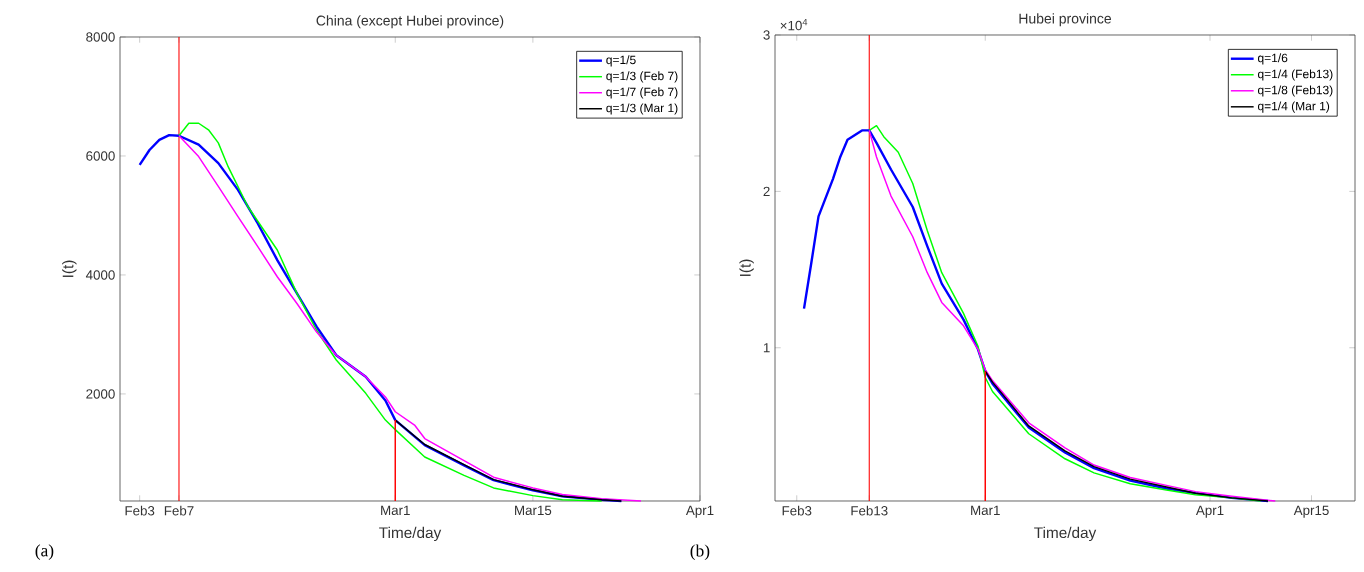 The width and height of the screenshot is (1364, 572). Describe the element at coordinates (1295, 75) in the screenshot. I see `legend-label: q=1/4 (Feb13)` at that location.